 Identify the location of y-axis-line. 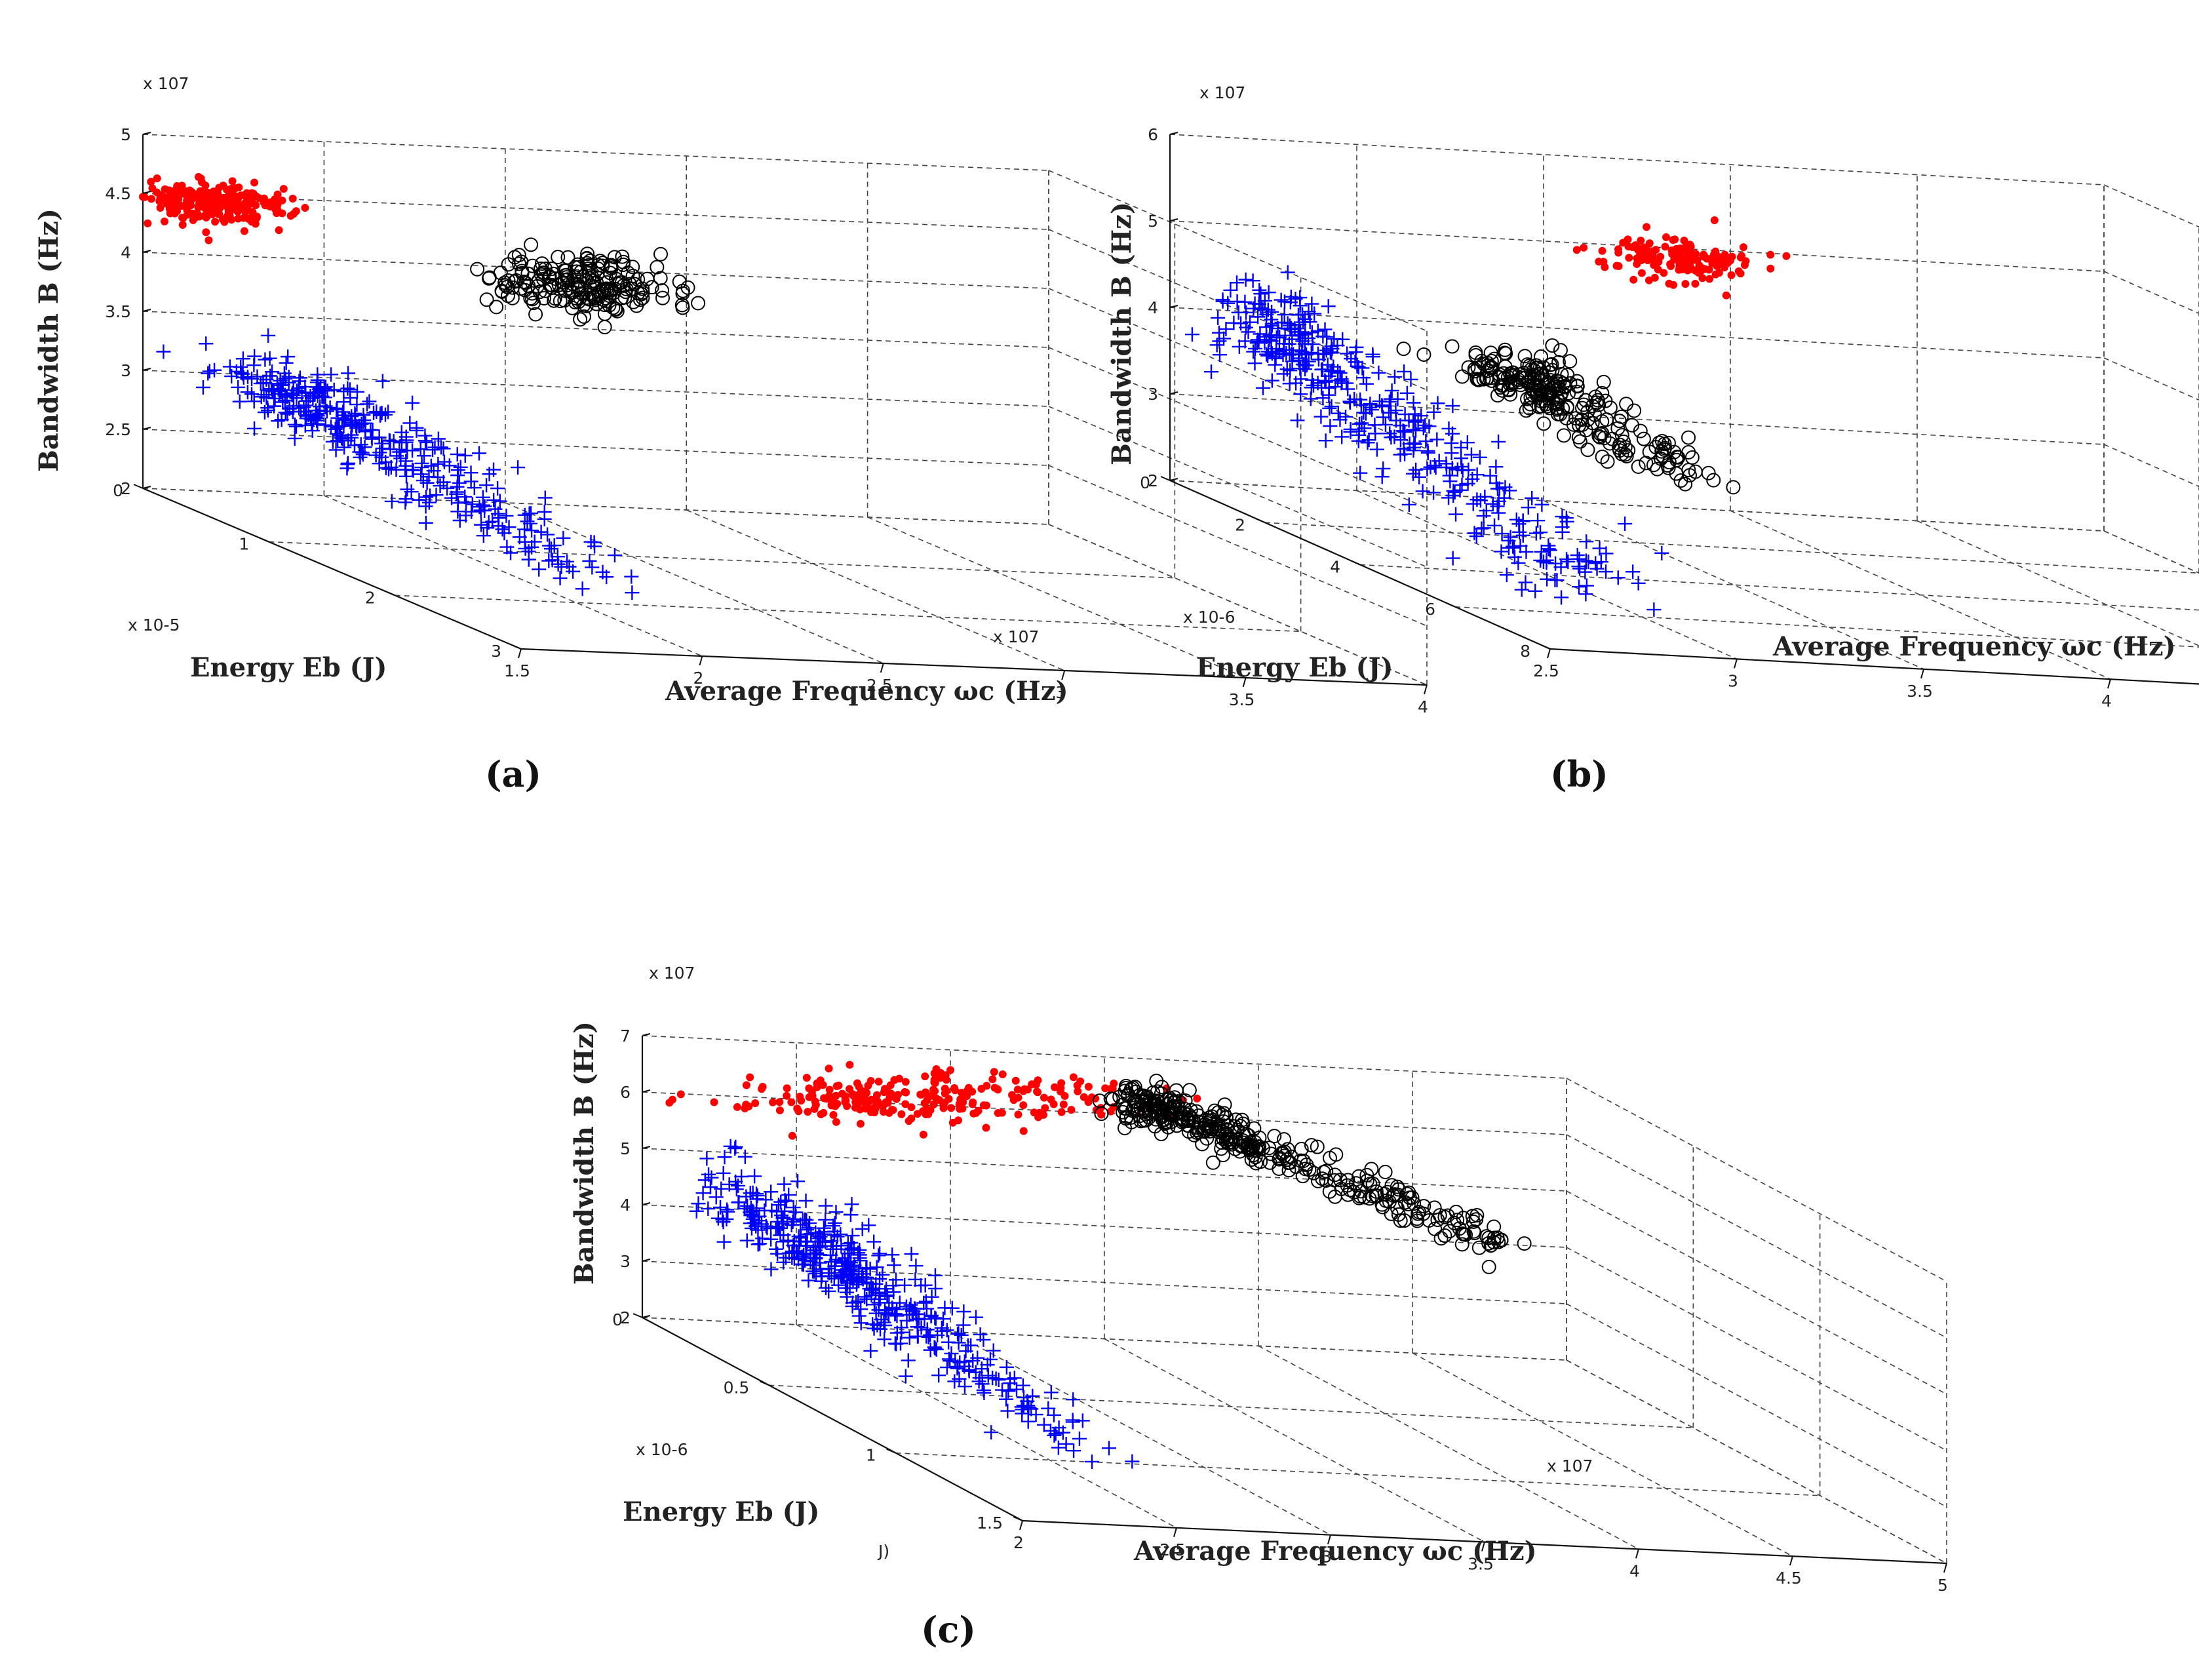
(974, 667).